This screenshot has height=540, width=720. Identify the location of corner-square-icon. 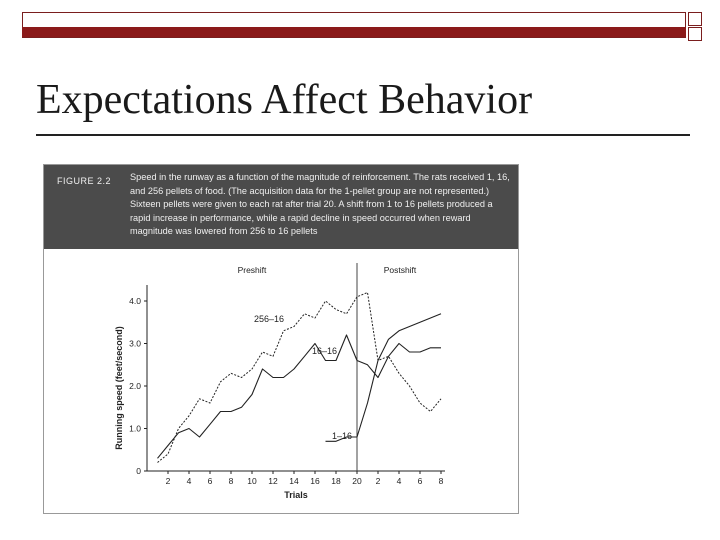
(695, 19).